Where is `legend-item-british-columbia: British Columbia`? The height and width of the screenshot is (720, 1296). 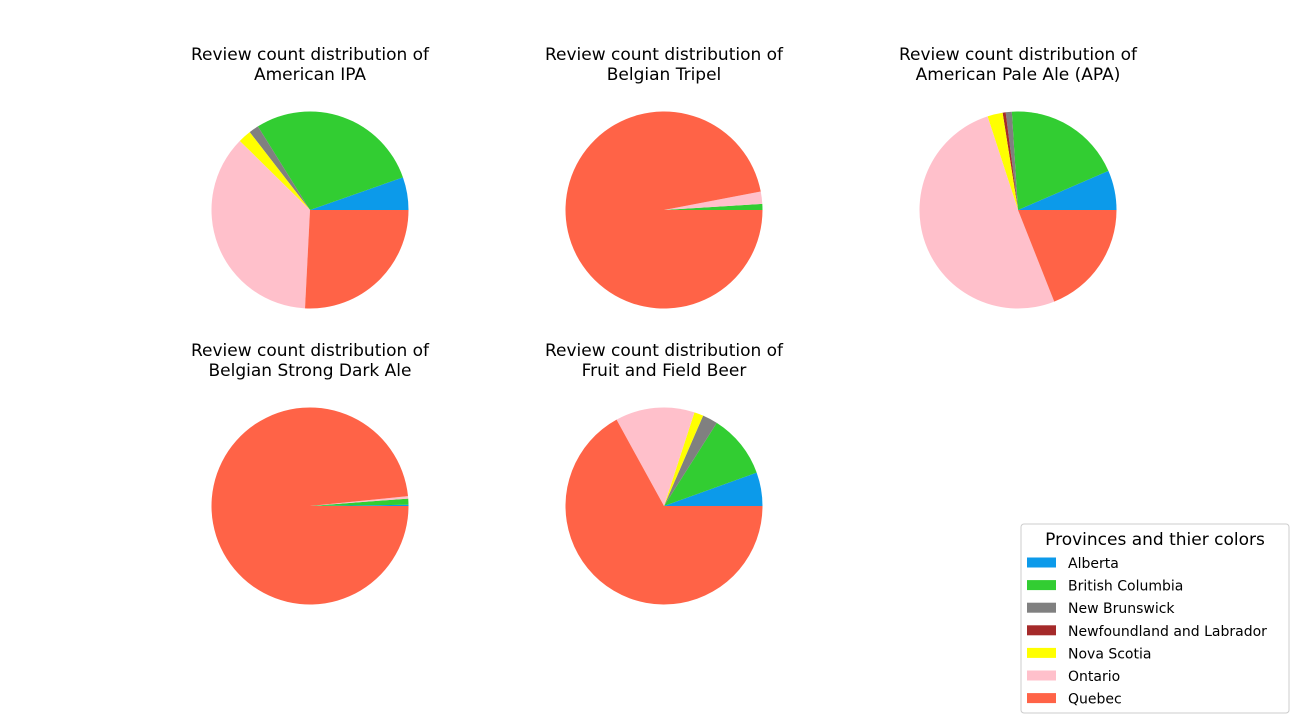
legend-item-british-columbia: British Columbia is located at coordinates (1105, 587).